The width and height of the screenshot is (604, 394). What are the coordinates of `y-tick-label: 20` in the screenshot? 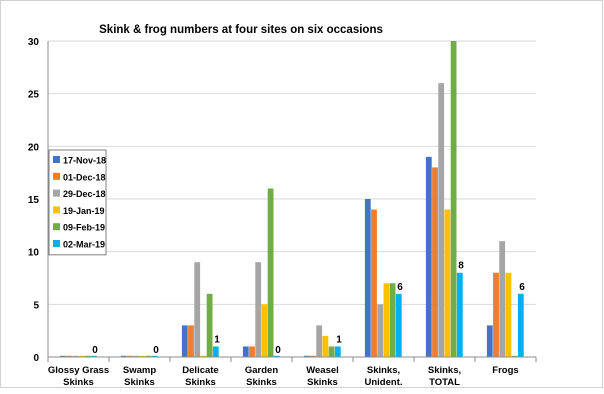 It's located at (34, 147).